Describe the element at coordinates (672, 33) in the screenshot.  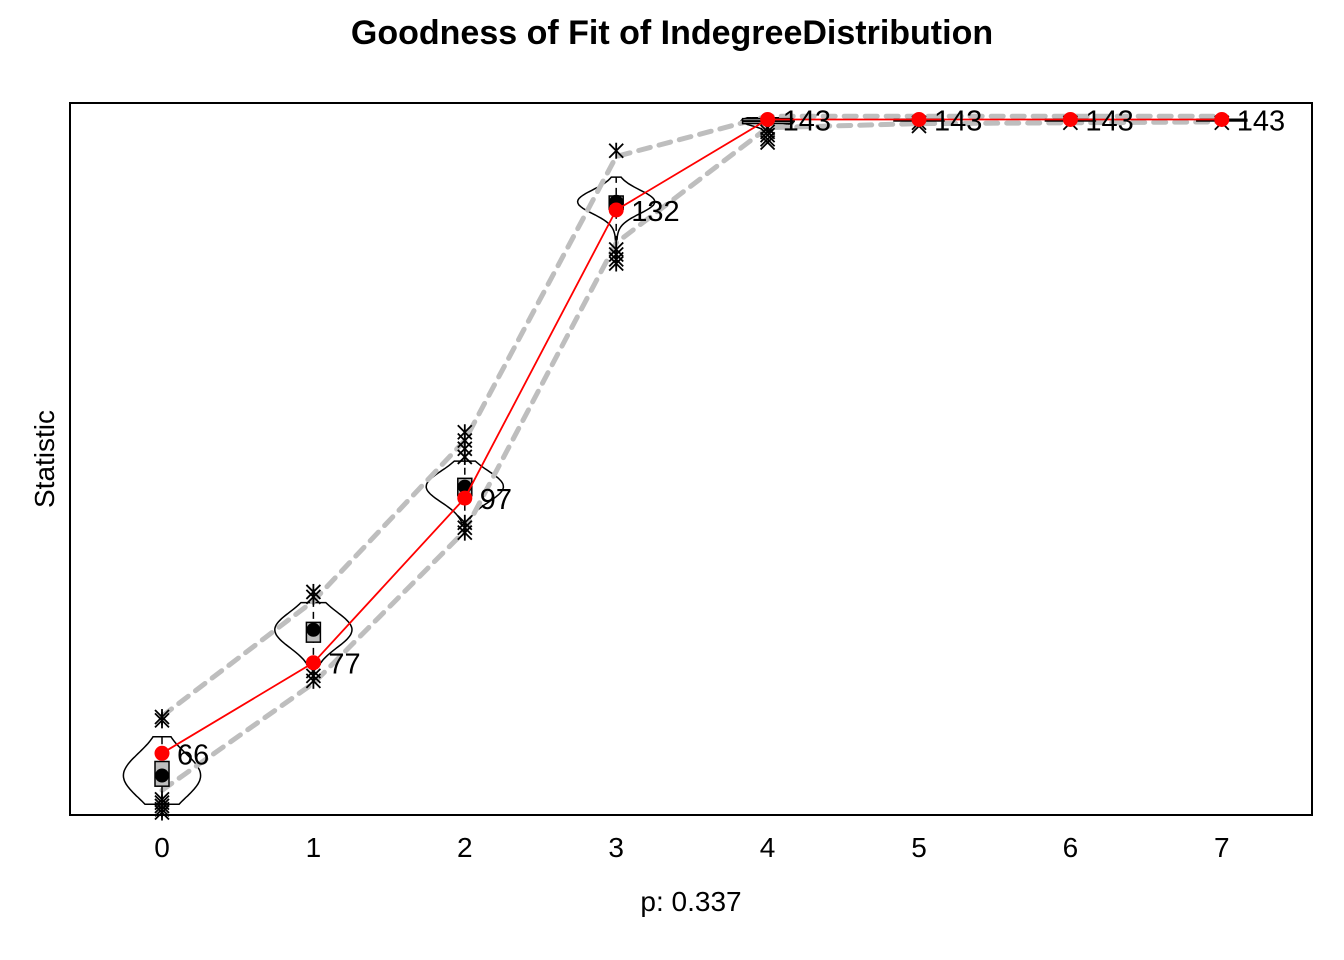
I see `chart-title: Goodness of Fit of IndegreeDistribution` at that location.